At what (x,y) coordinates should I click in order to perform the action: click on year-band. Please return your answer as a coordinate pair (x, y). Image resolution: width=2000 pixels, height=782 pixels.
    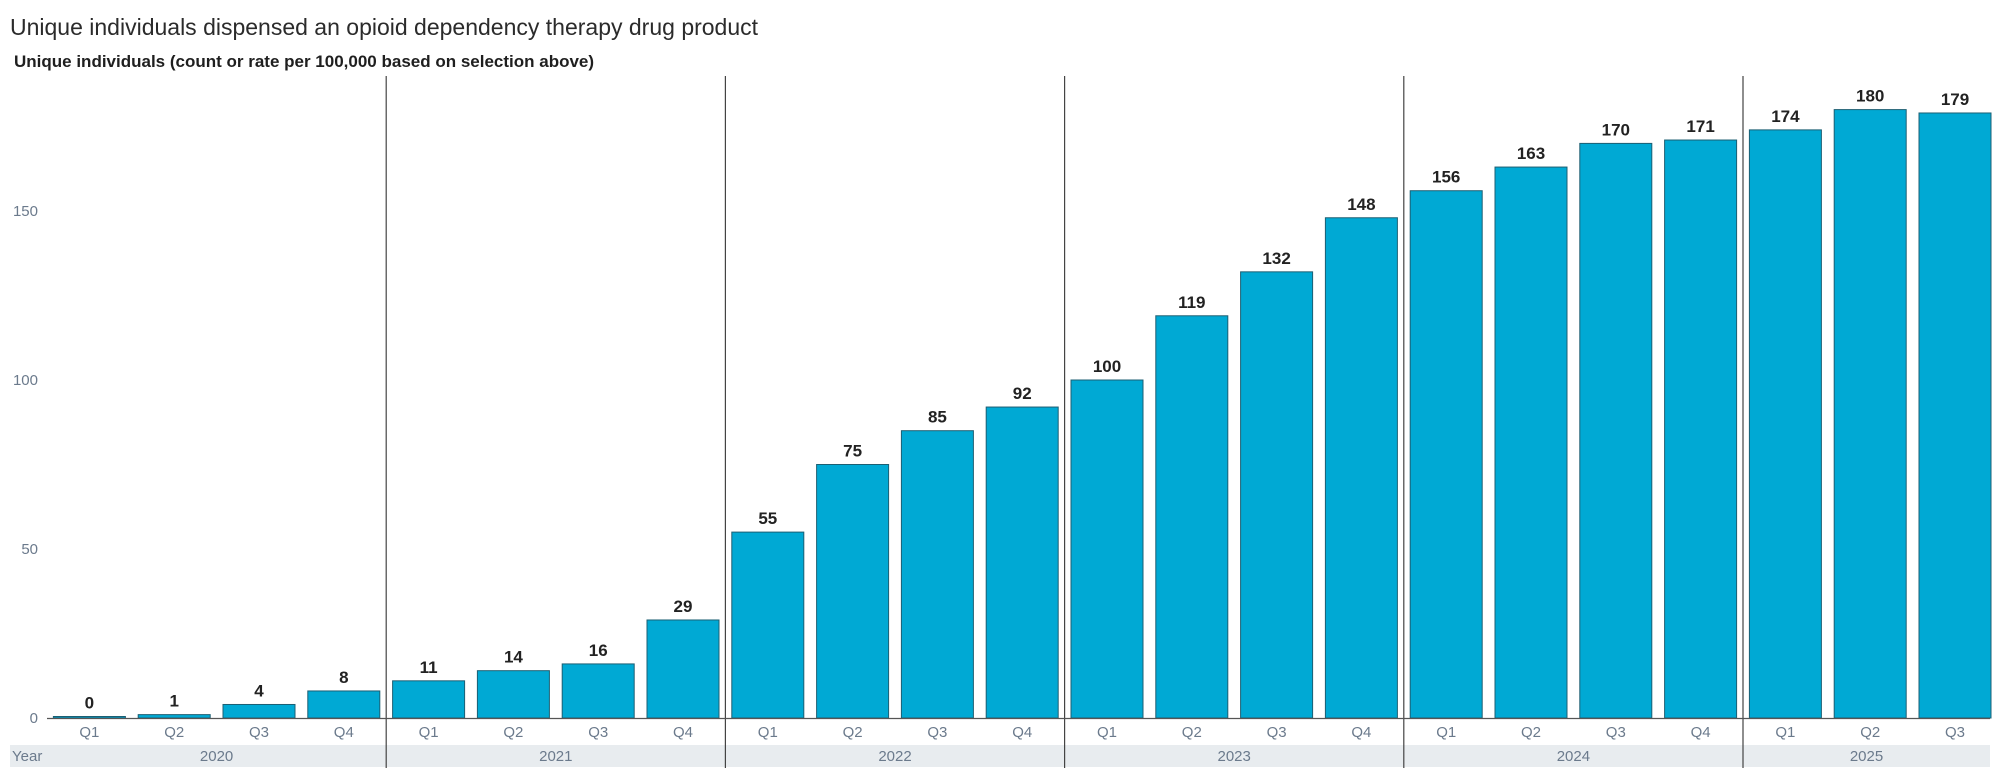
    Looking at the image, I should click on (1000, 756).